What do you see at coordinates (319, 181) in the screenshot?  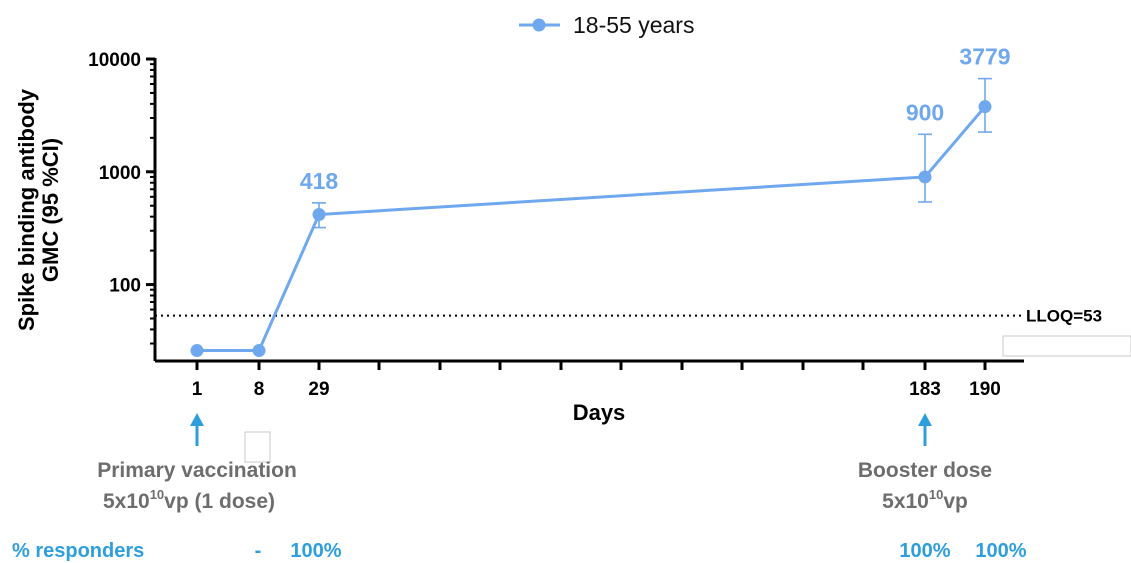 I see `data-label: 418` at bounding box center [319, 181].